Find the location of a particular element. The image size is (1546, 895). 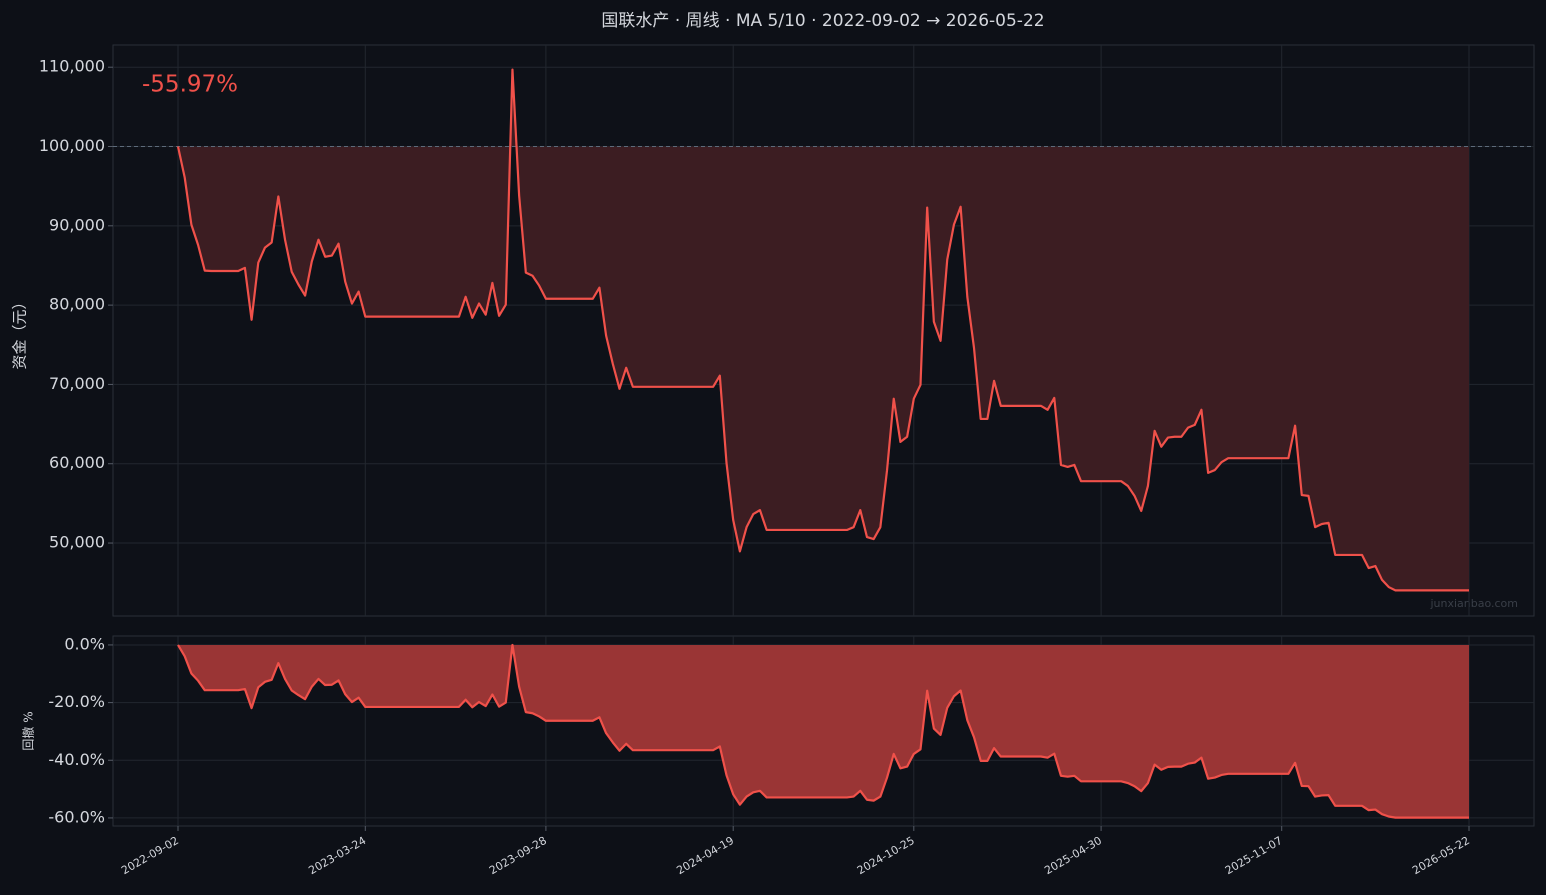

y-tick-label: 50,000 is located at coordinates (77, 542).